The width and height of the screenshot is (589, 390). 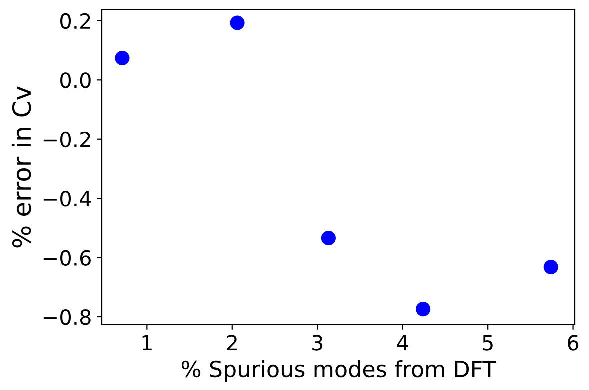 I want to click on y-tick-label: 0.0, so click(x=75, y=80).